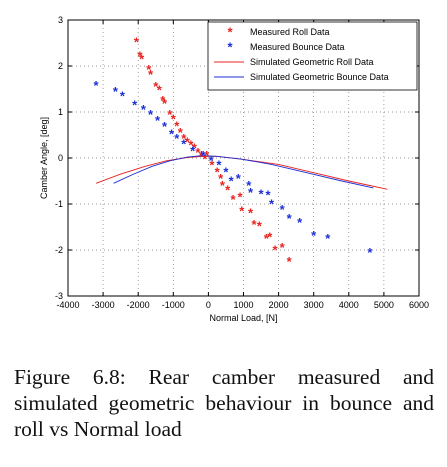 The width and height of the screenshot is (447, 467). I want to click on x-tick-label: 0, so click(208, 305).